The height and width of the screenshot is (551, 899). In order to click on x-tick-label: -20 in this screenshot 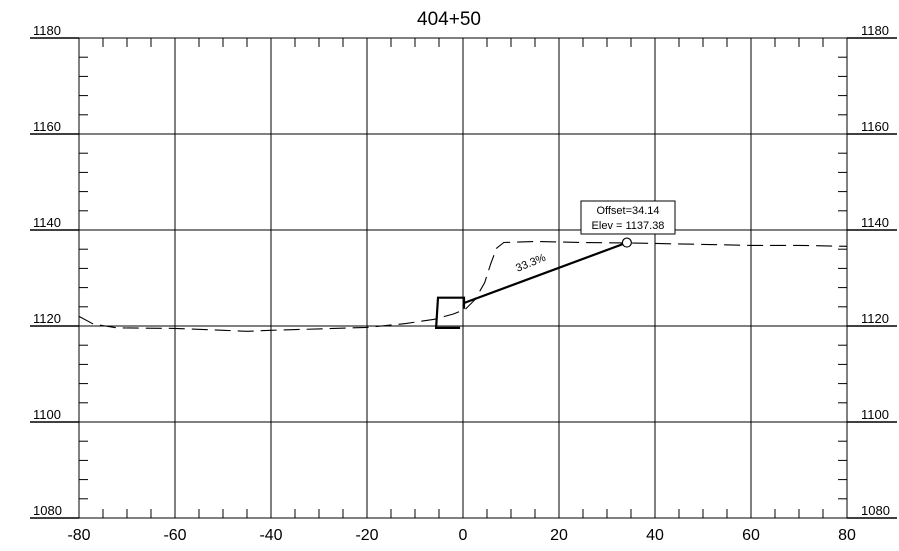, I will do `click(366, 535)`.